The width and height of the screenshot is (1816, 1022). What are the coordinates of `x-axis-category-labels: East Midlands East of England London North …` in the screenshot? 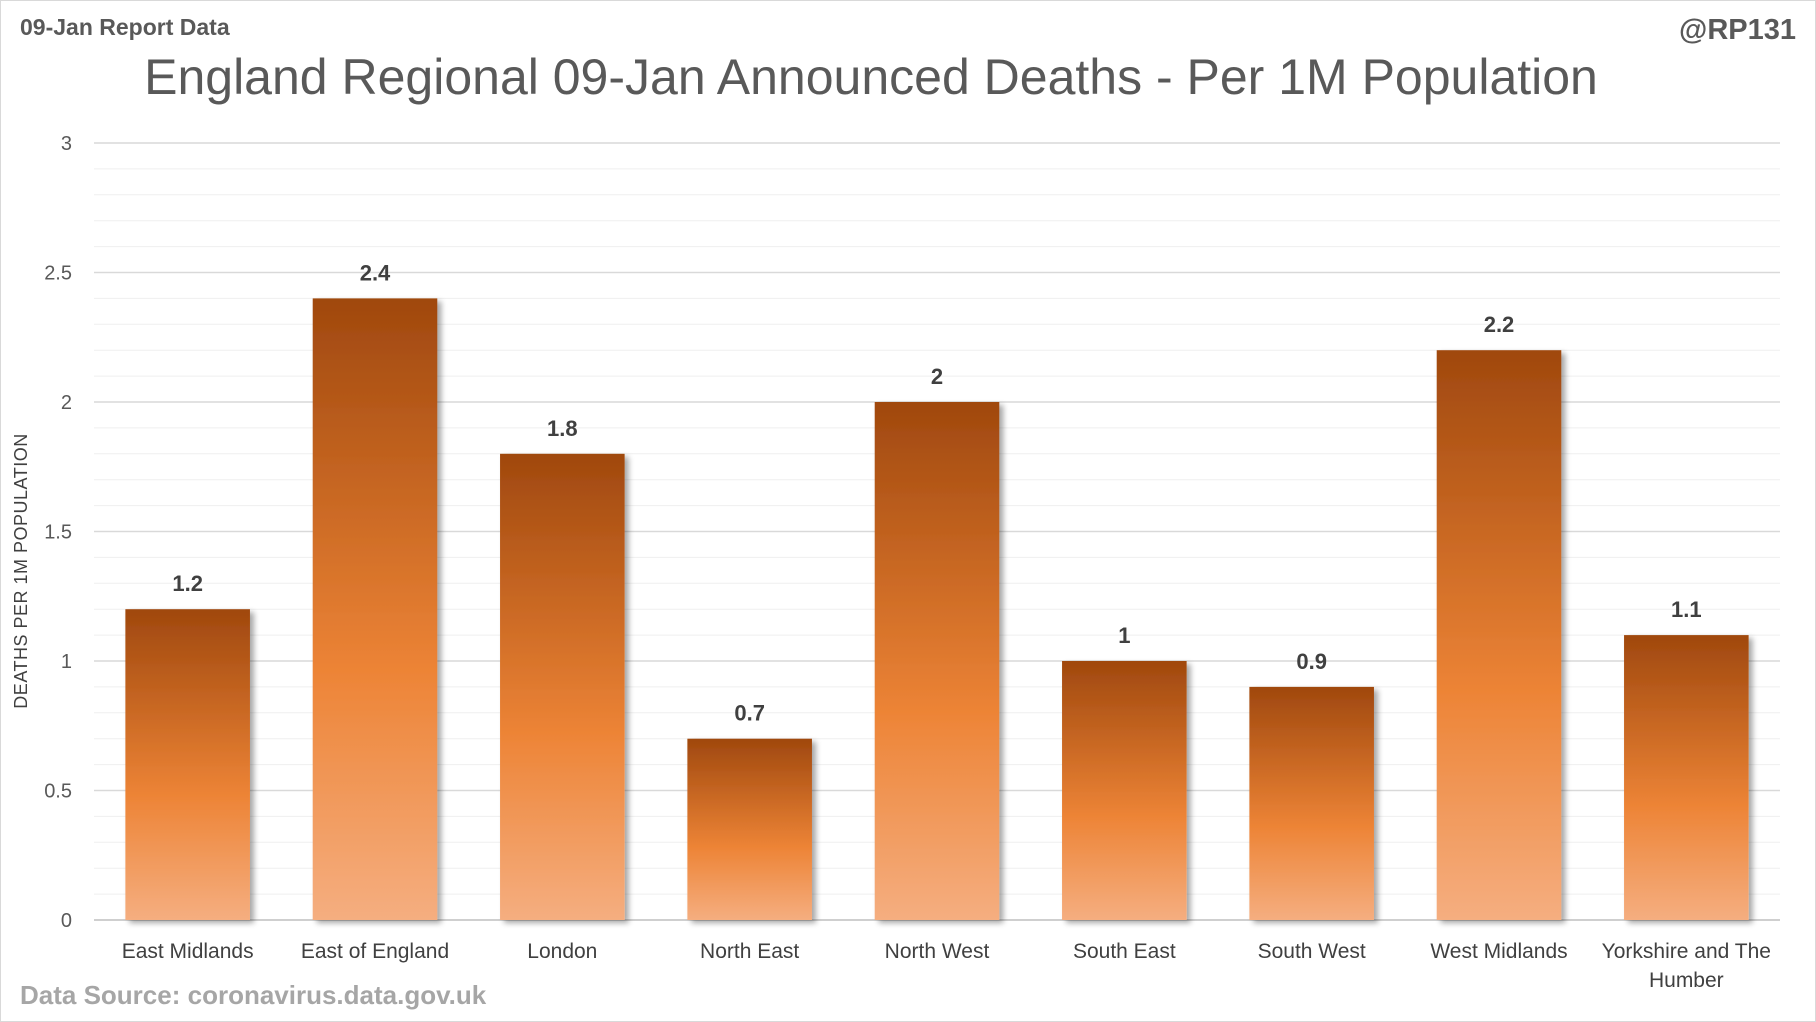 It's located at (946, 966).